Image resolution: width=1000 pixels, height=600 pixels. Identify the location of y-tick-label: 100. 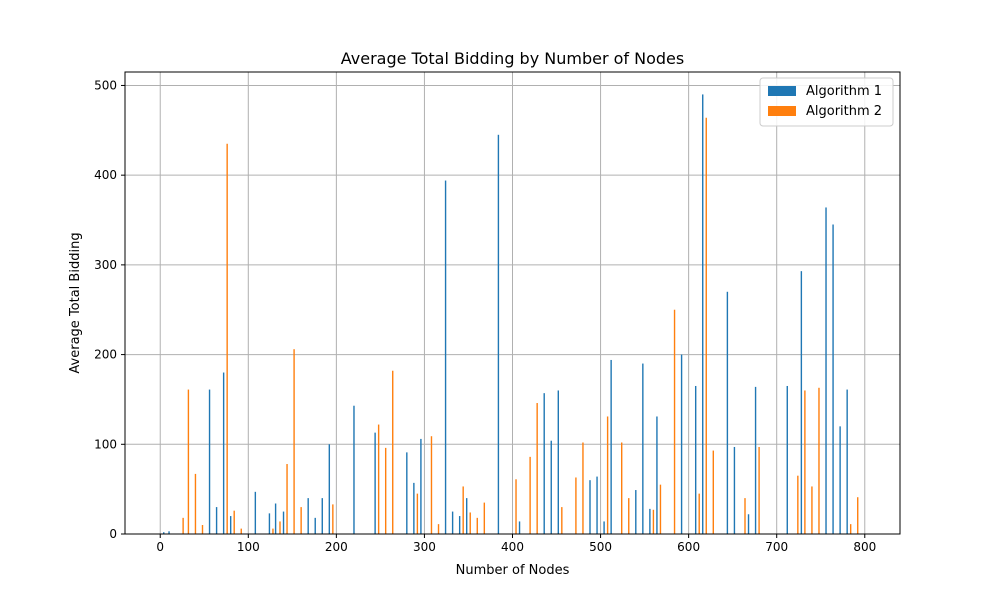
(105, 444).